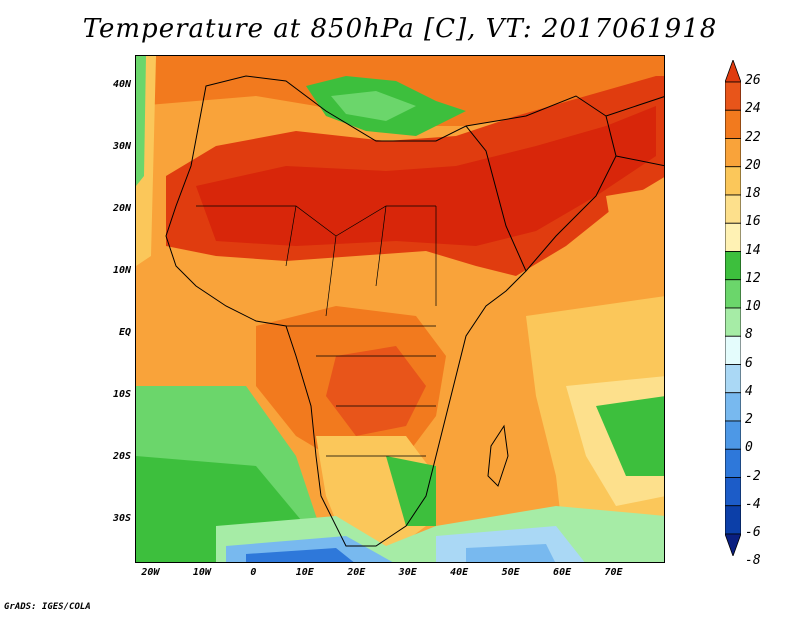 The image size is (800, 618). I want to click on colorbar-tick-label: -4, so click(753, 504).